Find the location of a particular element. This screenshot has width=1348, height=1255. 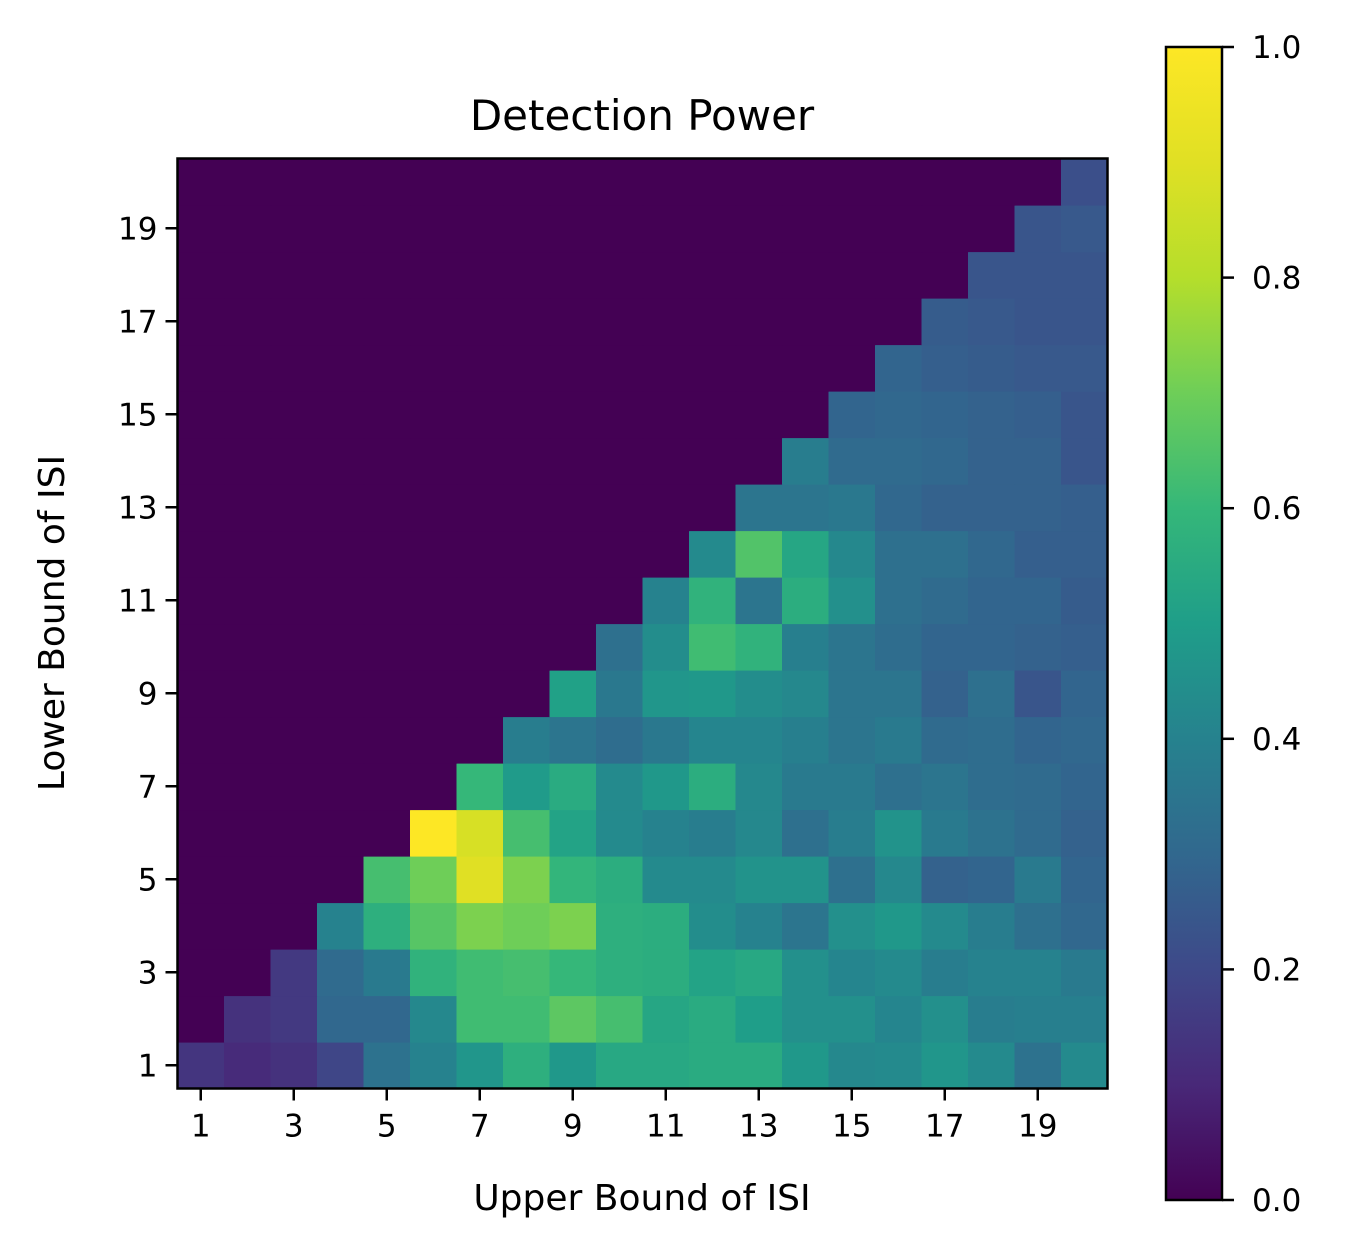

y-tick-label: 7 is located at coordinates (148, 787).